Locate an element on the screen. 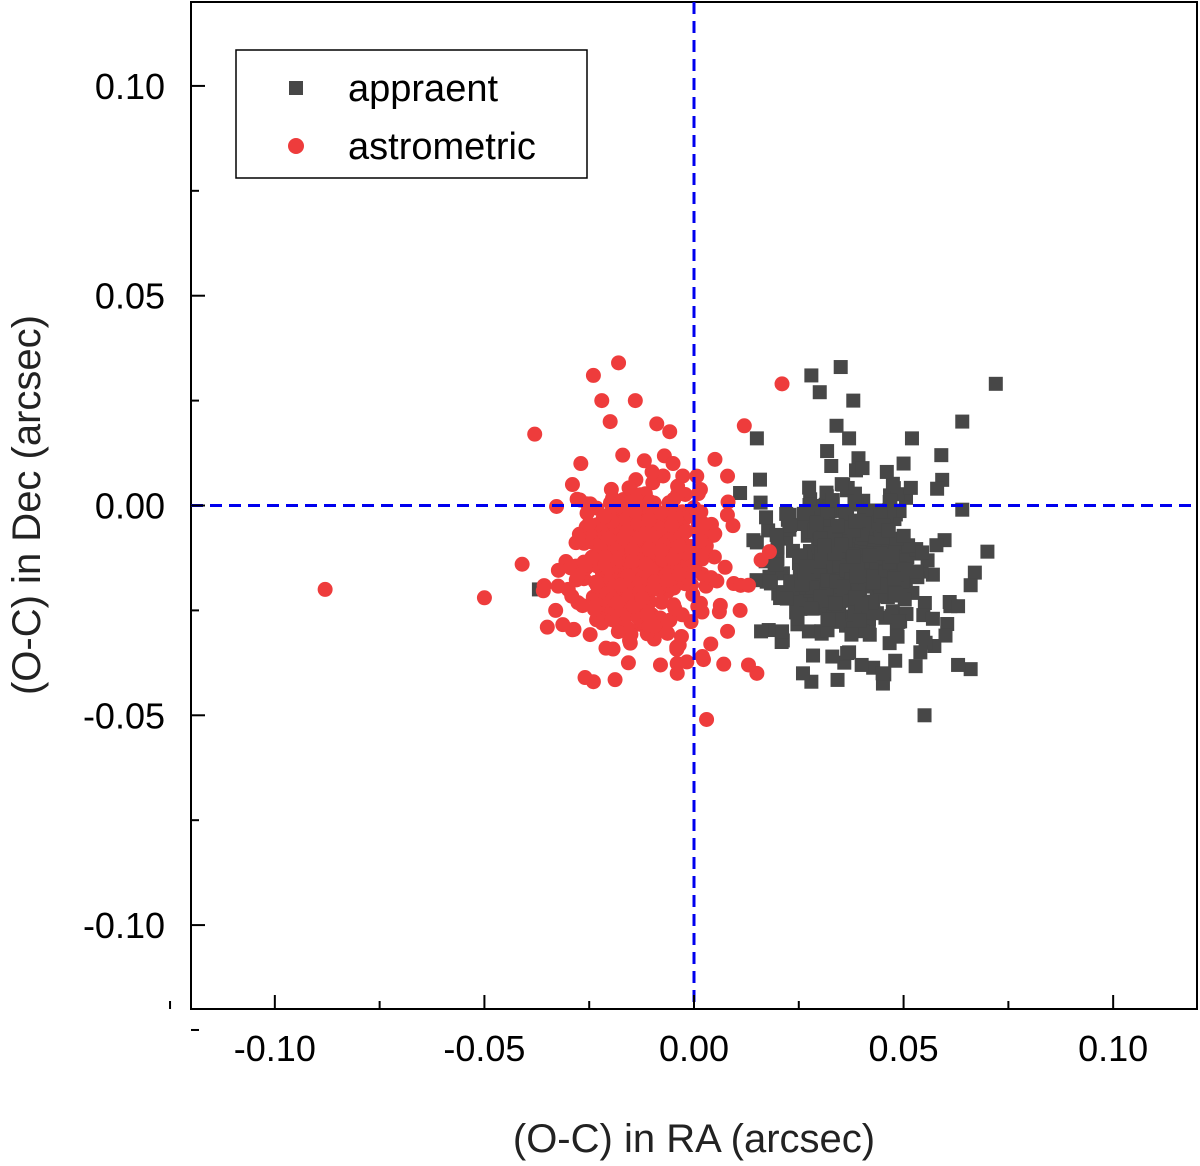 The height and width of the screenshot is (1166, 1200). y-axis-title: (O-C) in Dec (arcsec) is located at coordinates (27, 505).